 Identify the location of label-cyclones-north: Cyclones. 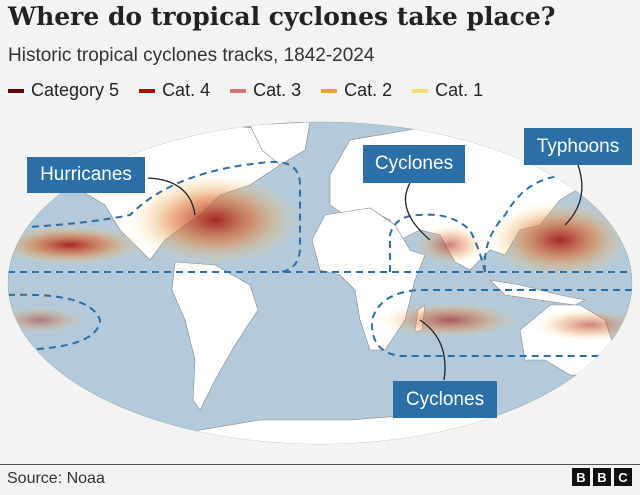
(414, 164).